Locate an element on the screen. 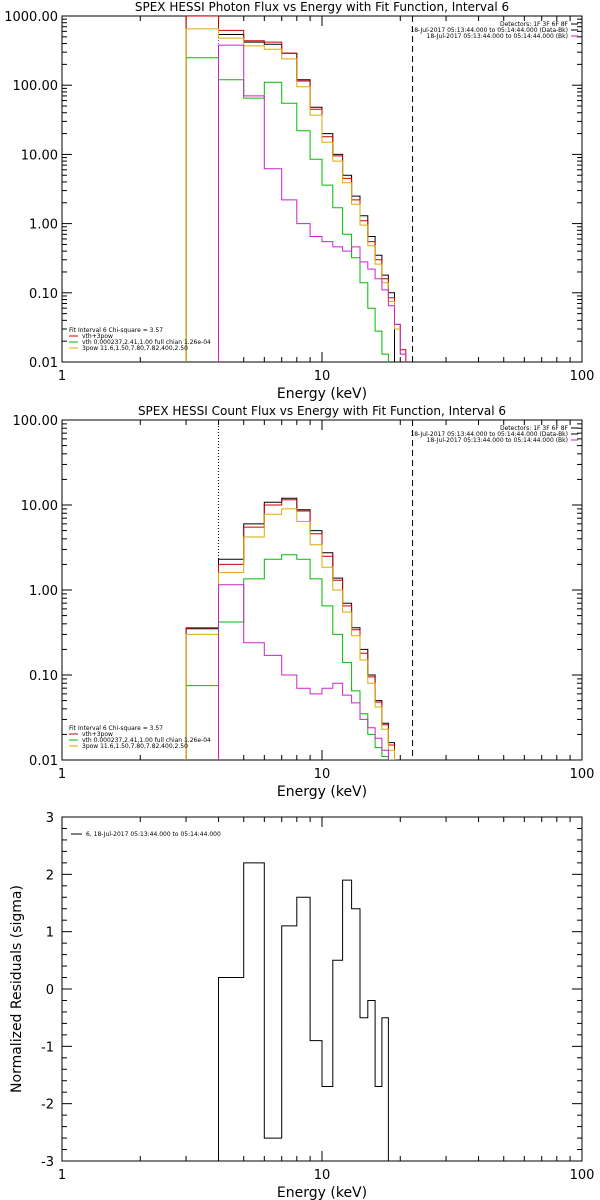  y-tick-label: 2 is located at coordinates (50, 875).